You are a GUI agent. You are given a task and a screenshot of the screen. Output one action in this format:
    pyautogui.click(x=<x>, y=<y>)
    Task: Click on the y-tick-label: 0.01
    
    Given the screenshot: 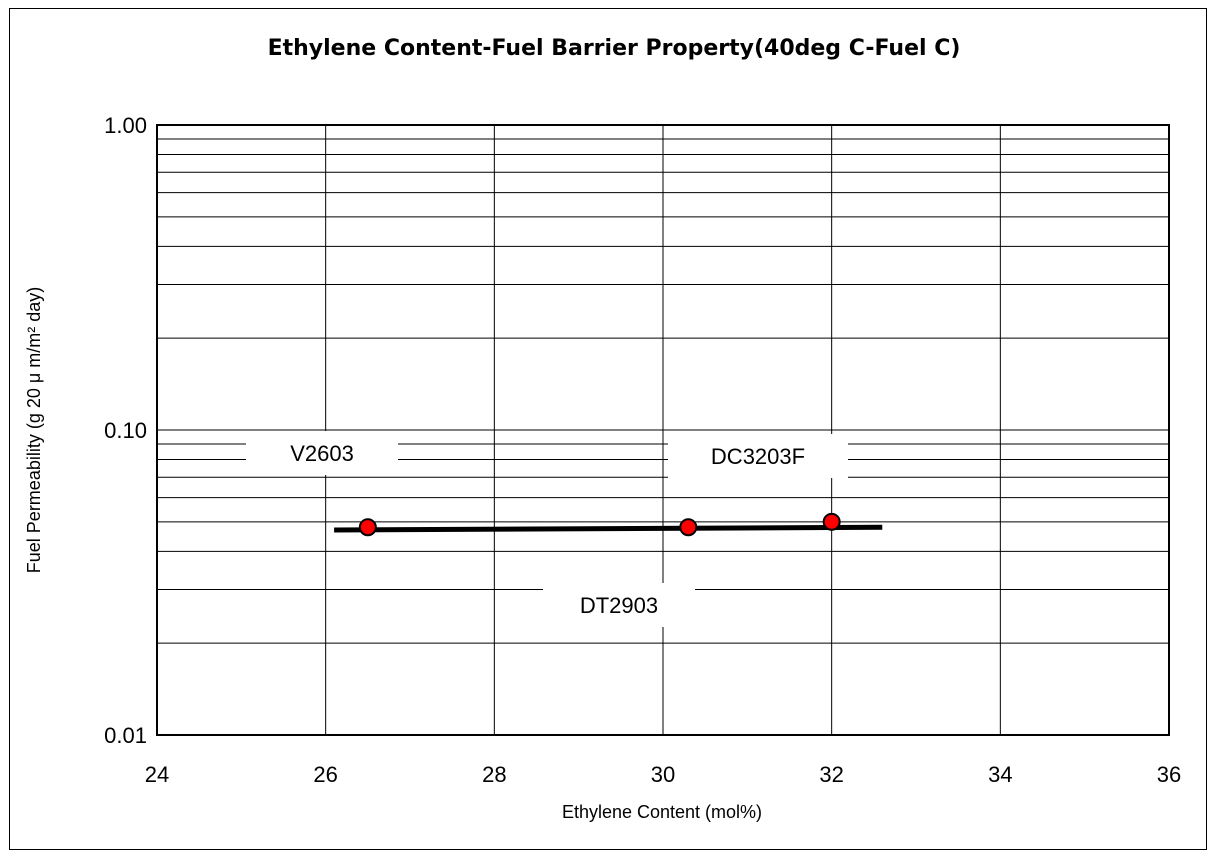 What is the action you would take?
    pyautogui.click(x=125, y=735)
    